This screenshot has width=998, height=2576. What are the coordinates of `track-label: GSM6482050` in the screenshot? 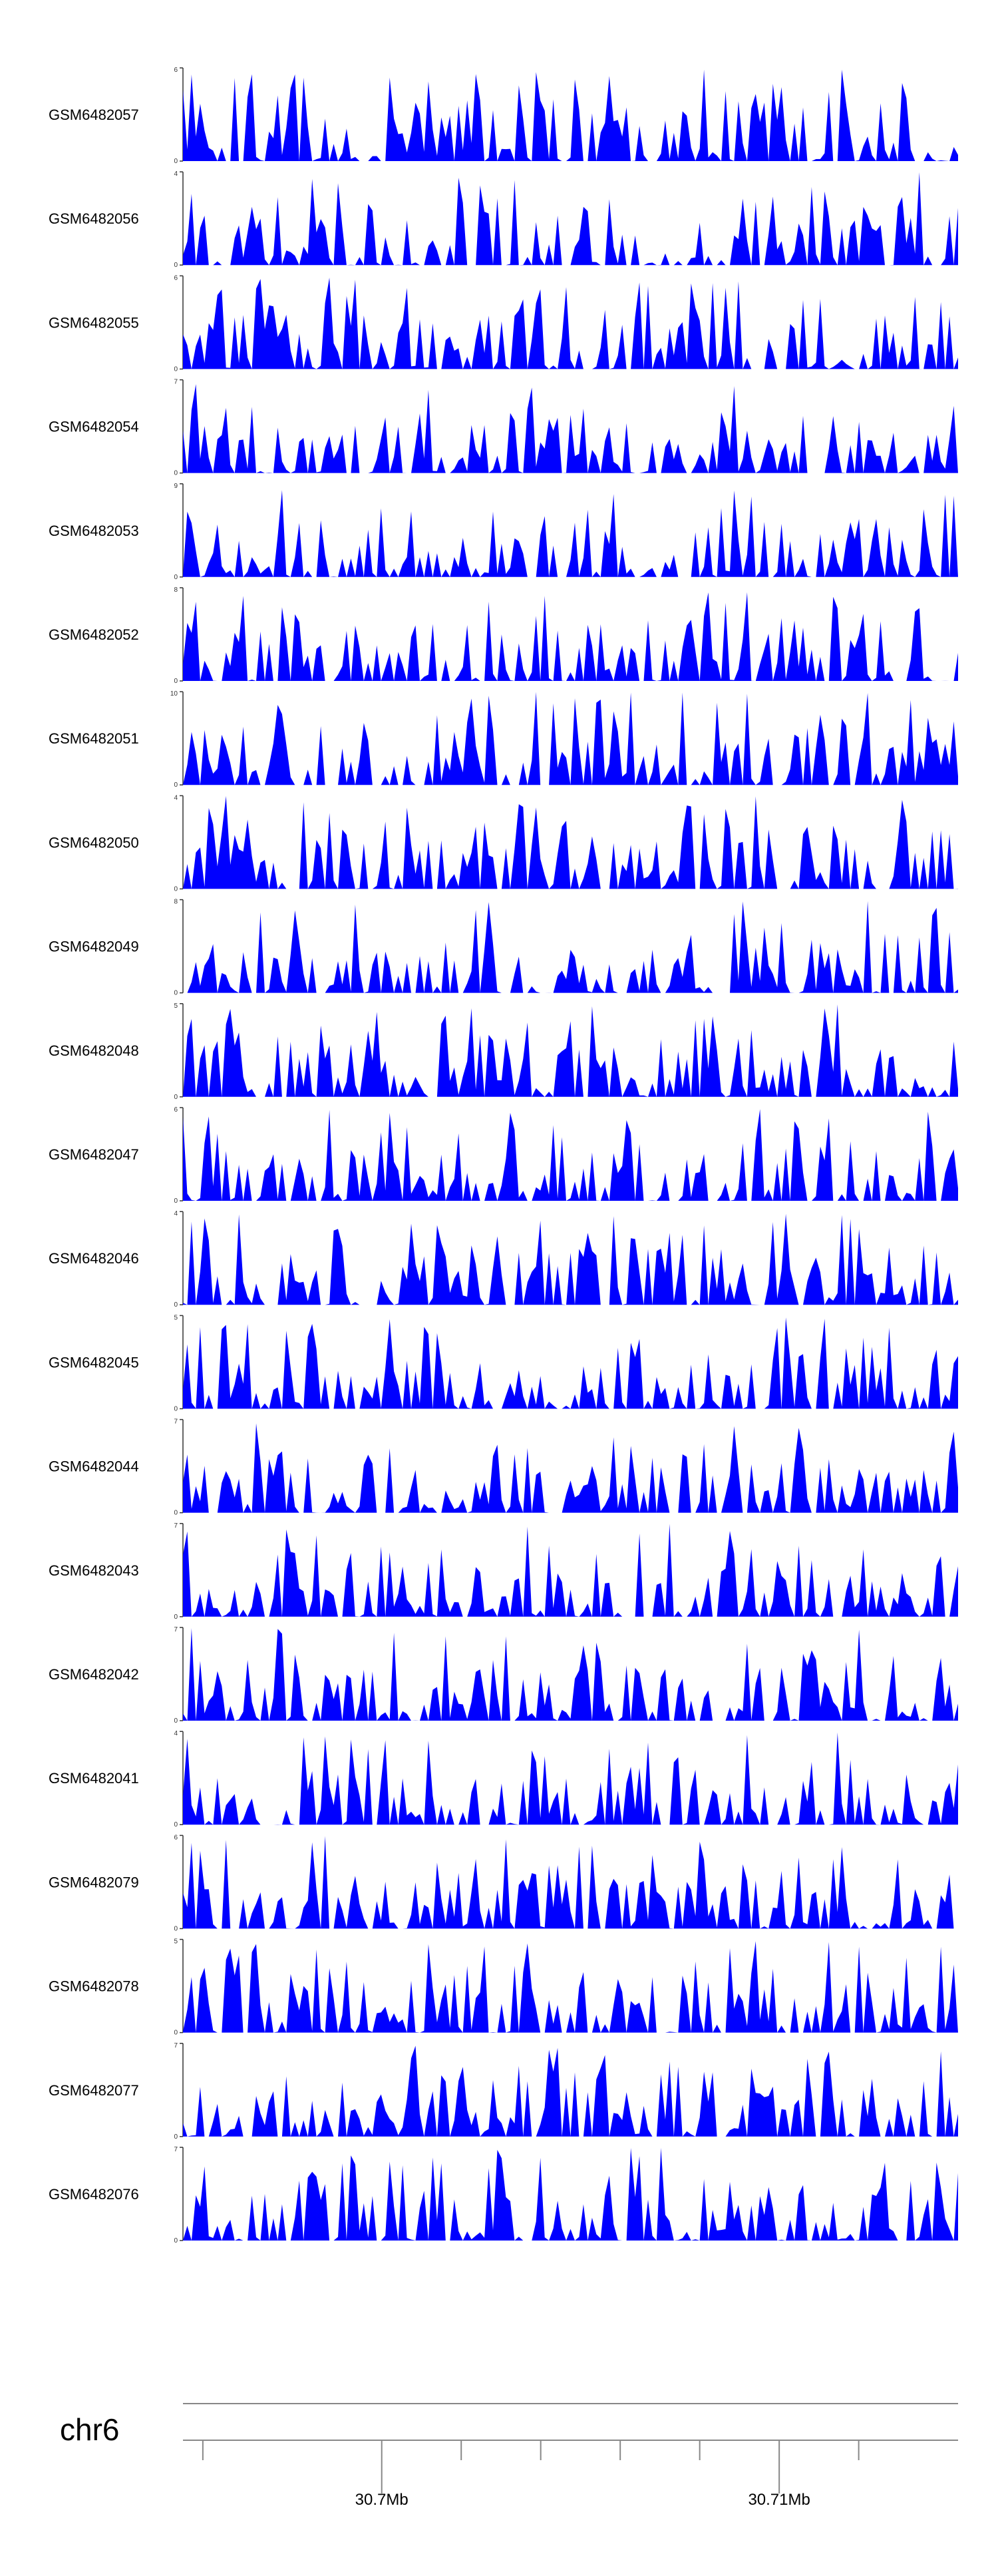 It's located at (94, 842).